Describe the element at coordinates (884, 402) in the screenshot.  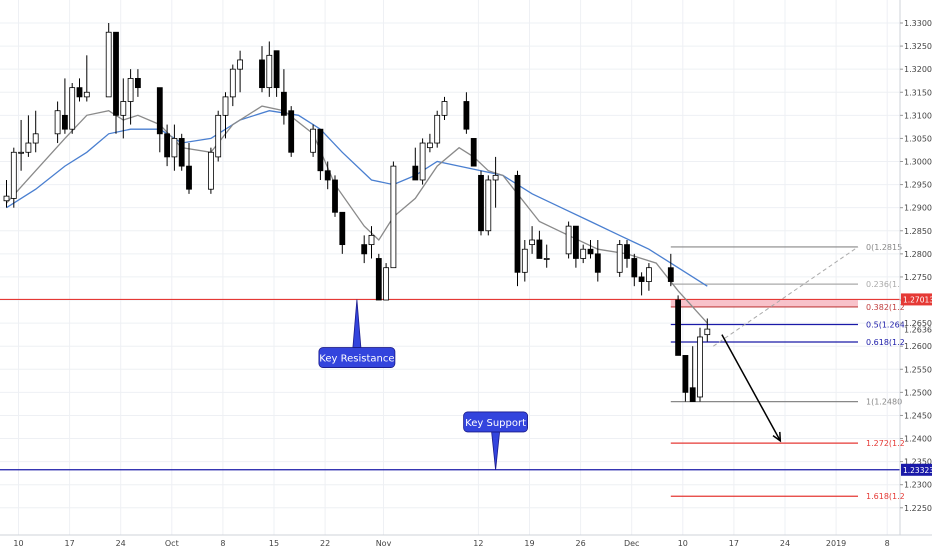
I see `fib-level-label: 1(1.2480` at that location.